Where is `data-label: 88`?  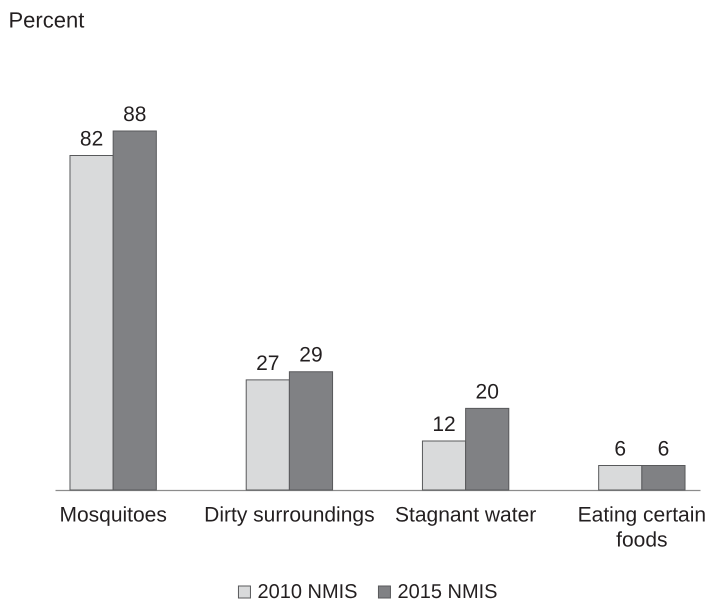
data-label: 88 is located at coordinates (134, 114).